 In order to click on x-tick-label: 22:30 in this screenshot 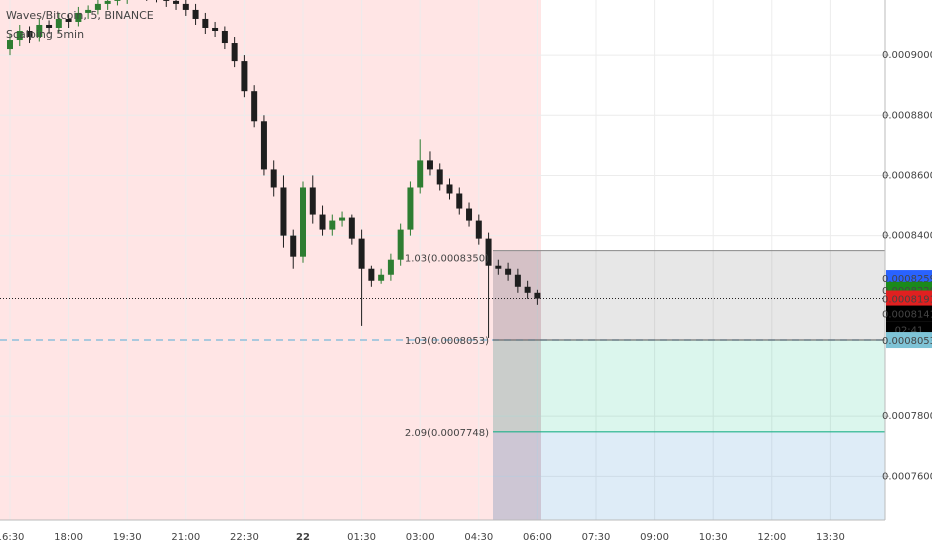, I will do `click(244, 537)`.